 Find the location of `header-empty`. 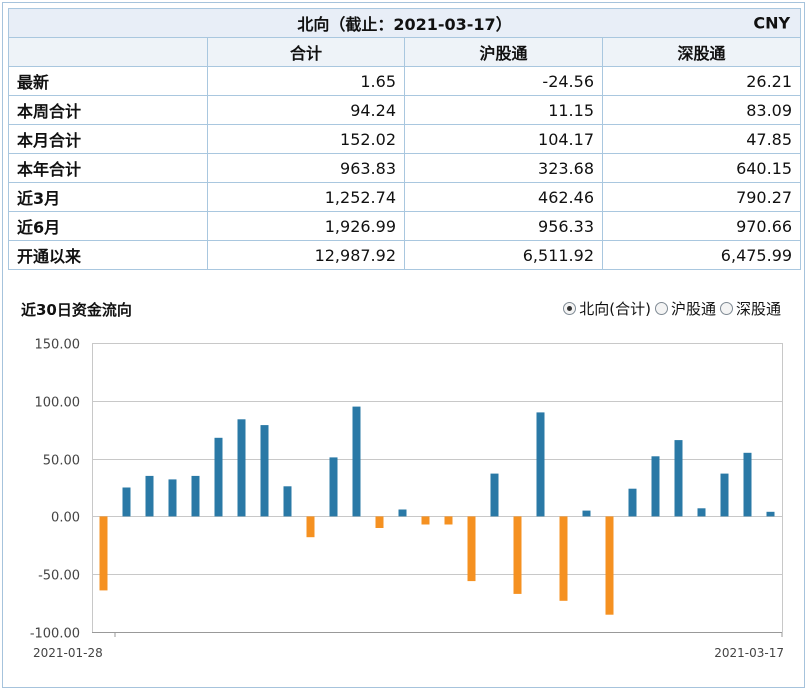

header-empty is located at coordinates (108, 52).